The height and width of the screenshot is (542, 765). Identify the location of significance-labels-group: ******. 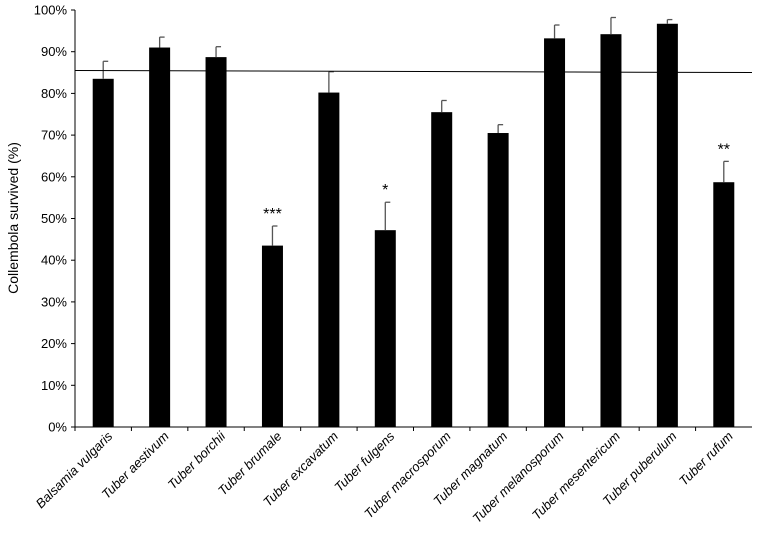
(496, 182).